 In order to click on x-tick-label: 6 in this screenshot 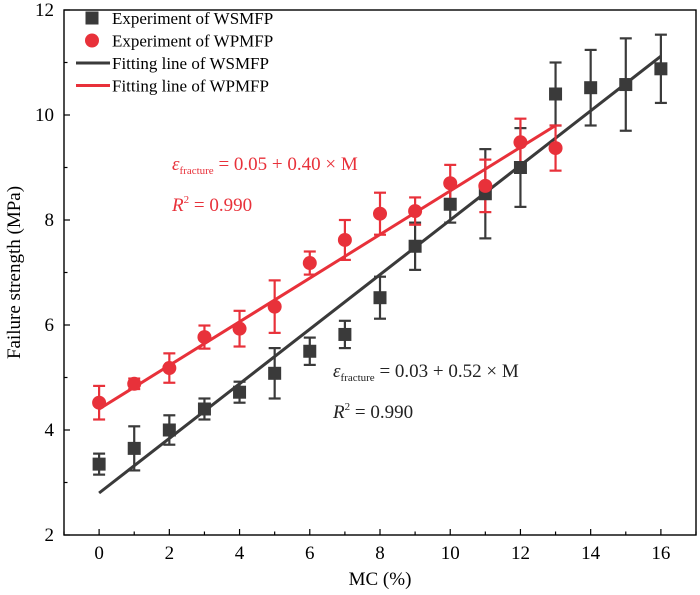, I will do `click(310, 553)`.